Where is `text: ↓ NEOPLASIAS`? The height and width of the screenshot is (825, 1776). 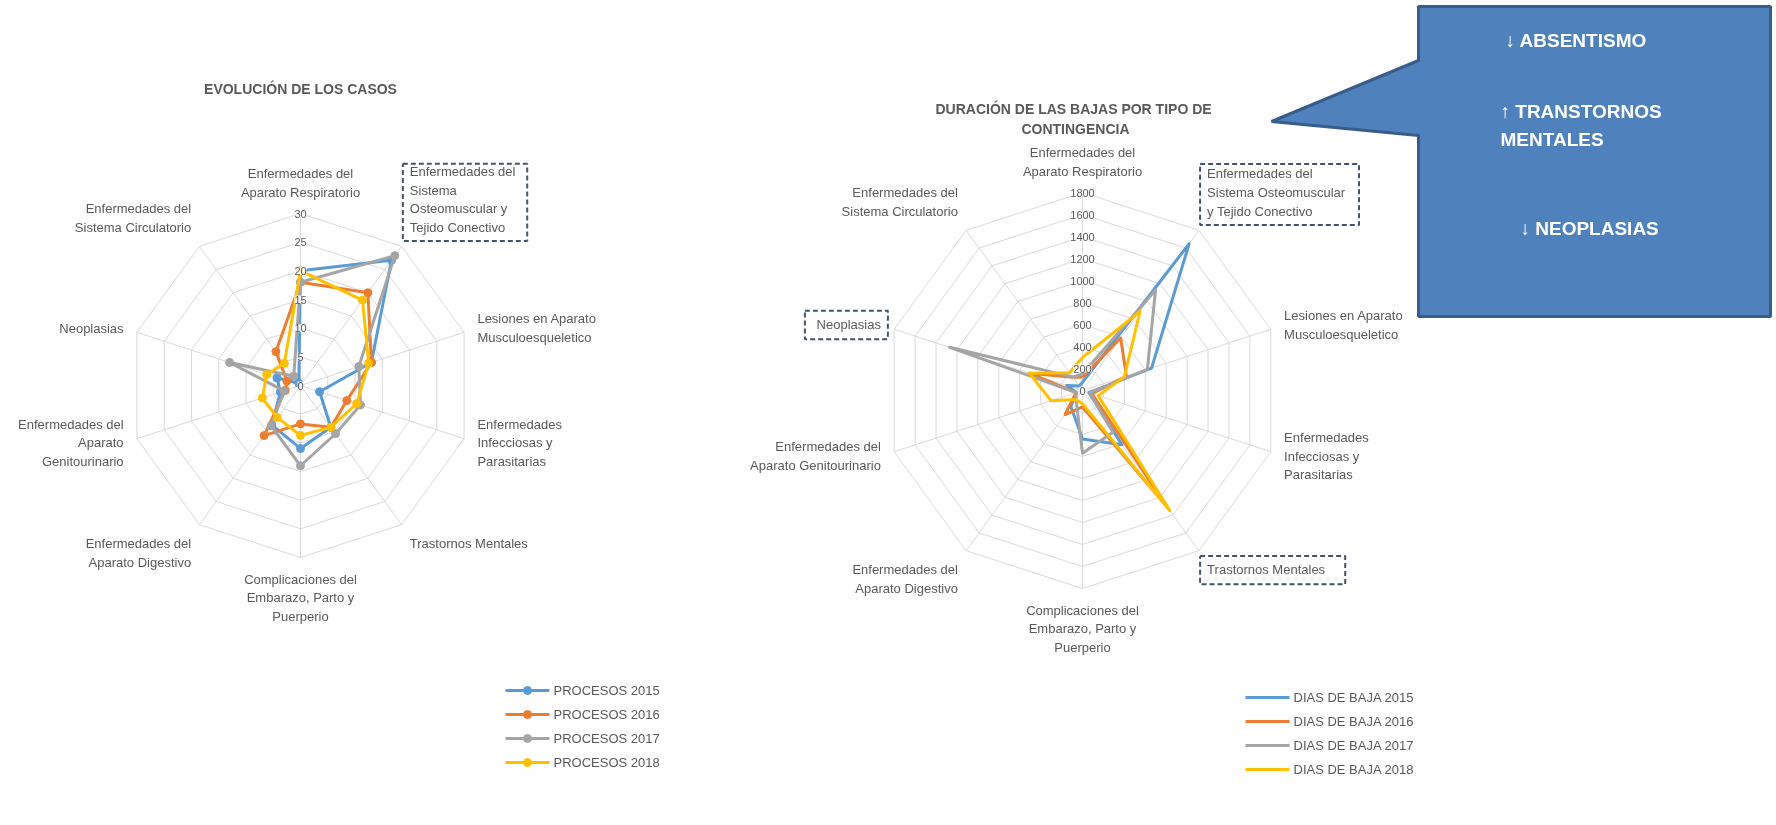
text: ↓ NEOPLASIAS is located at coordinates (1589, 228).